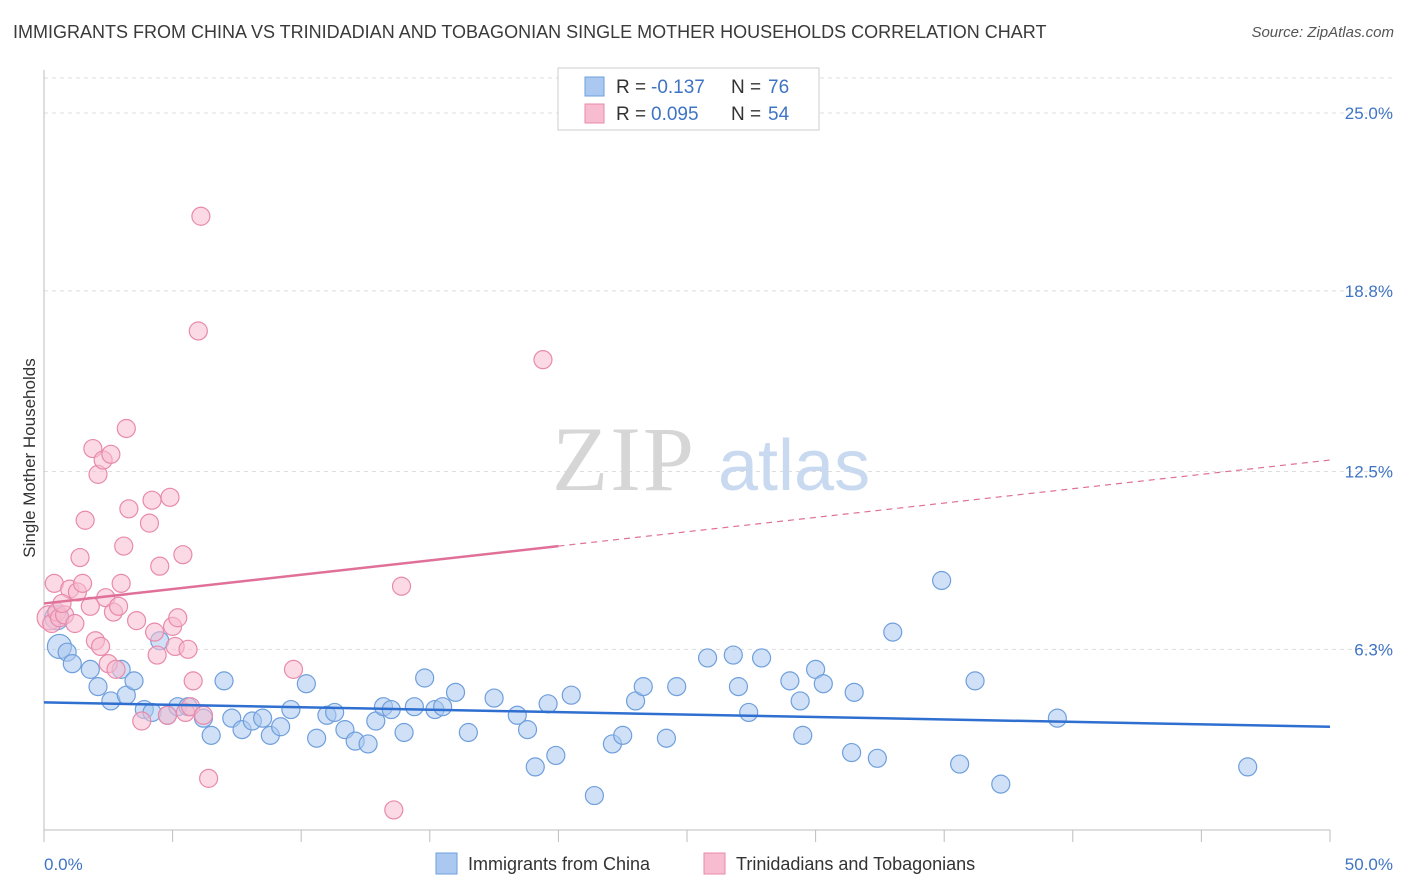  I want to click on legend-swatch-tt, so click(594, 113).